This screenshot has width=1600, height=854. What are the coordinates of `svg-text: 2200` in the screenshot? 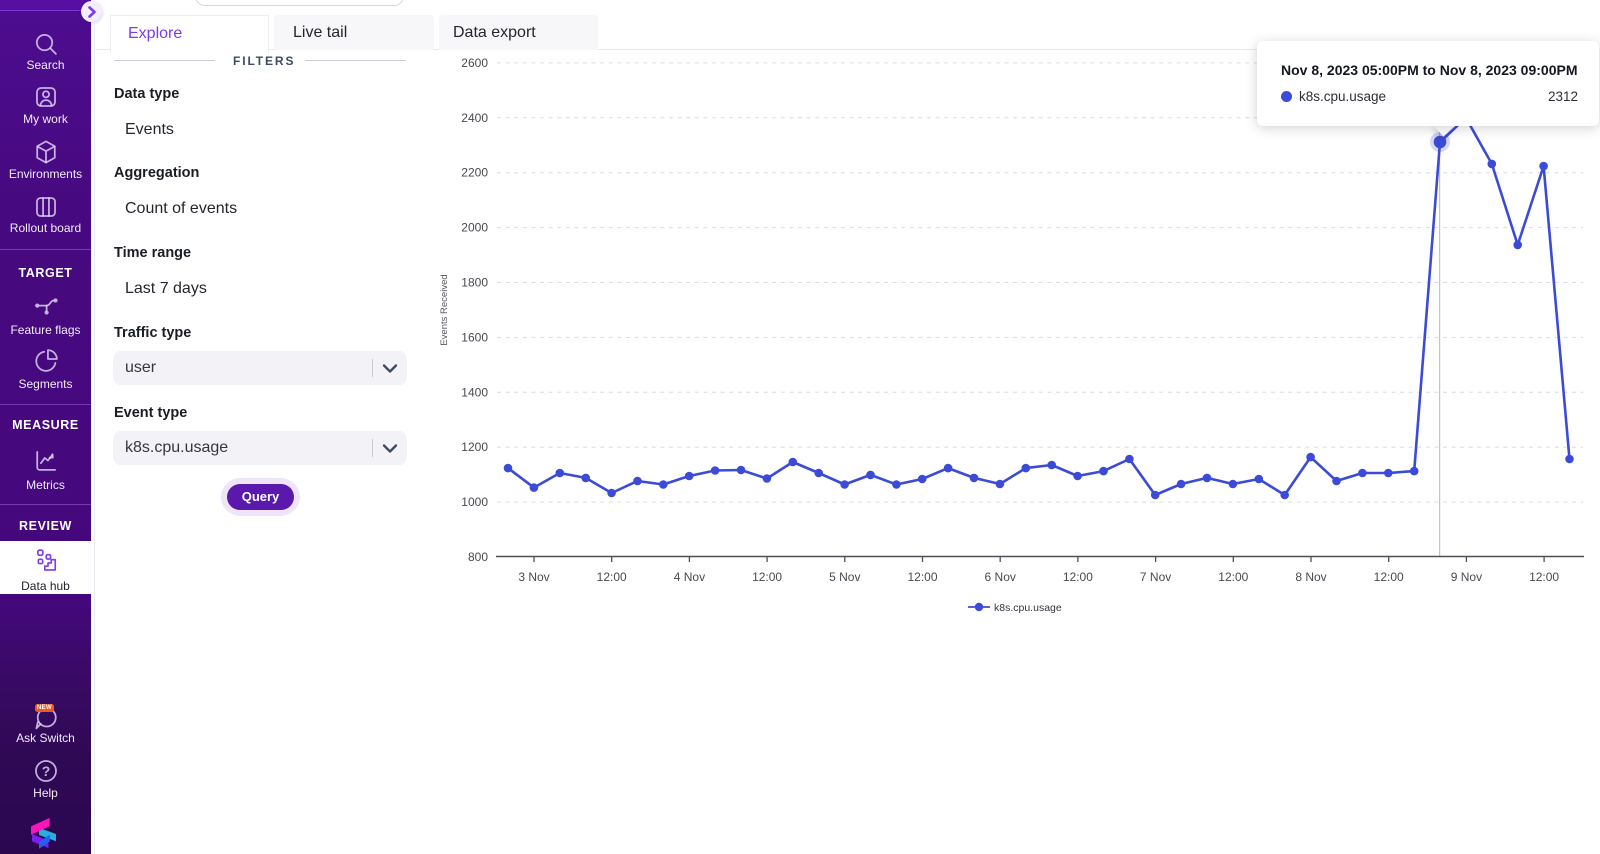 It's located at (474, 173).